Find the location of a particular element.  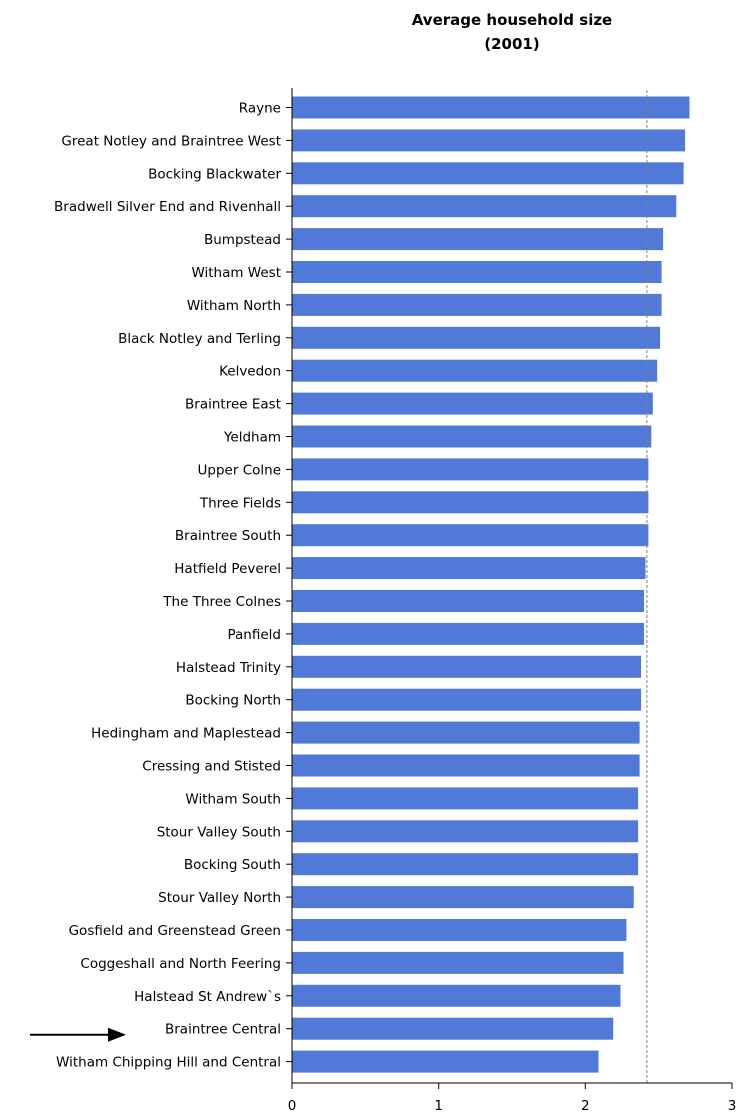

bar-bocking-north is located at coordinates (467, 699).